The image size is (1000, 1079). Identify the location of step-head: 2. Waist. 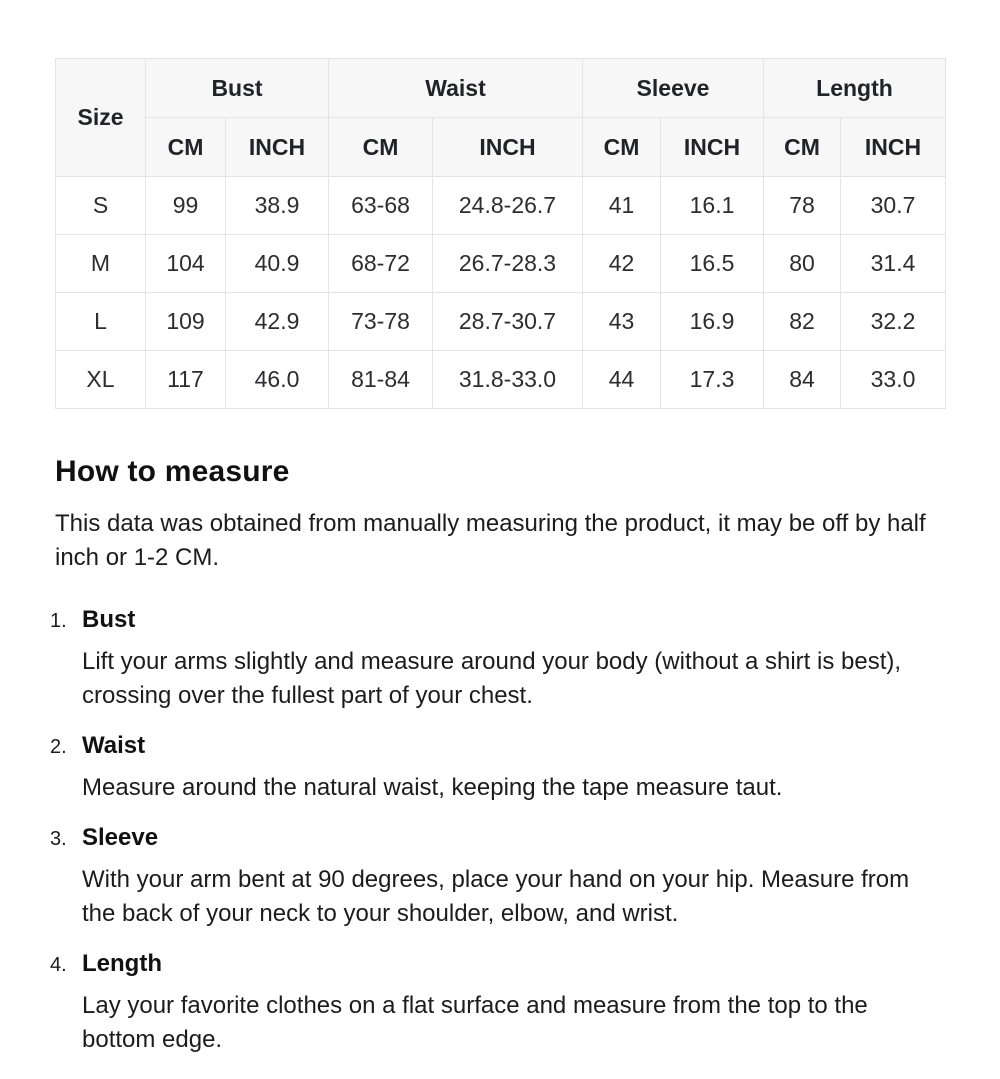
(497, 746).